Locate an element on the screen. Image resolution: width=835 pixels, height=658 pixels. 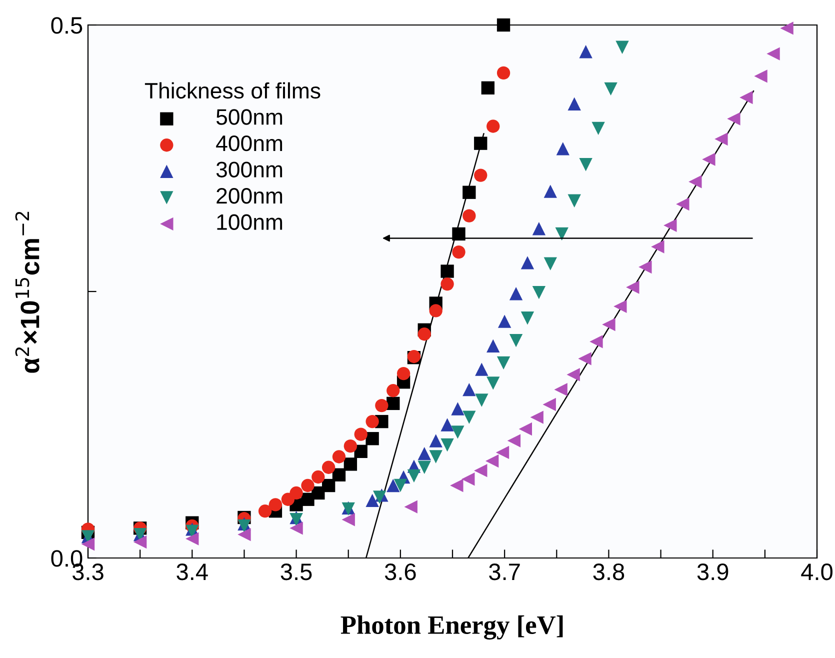
x-tick-label: 3.6 is located at coordinates (400, 571).